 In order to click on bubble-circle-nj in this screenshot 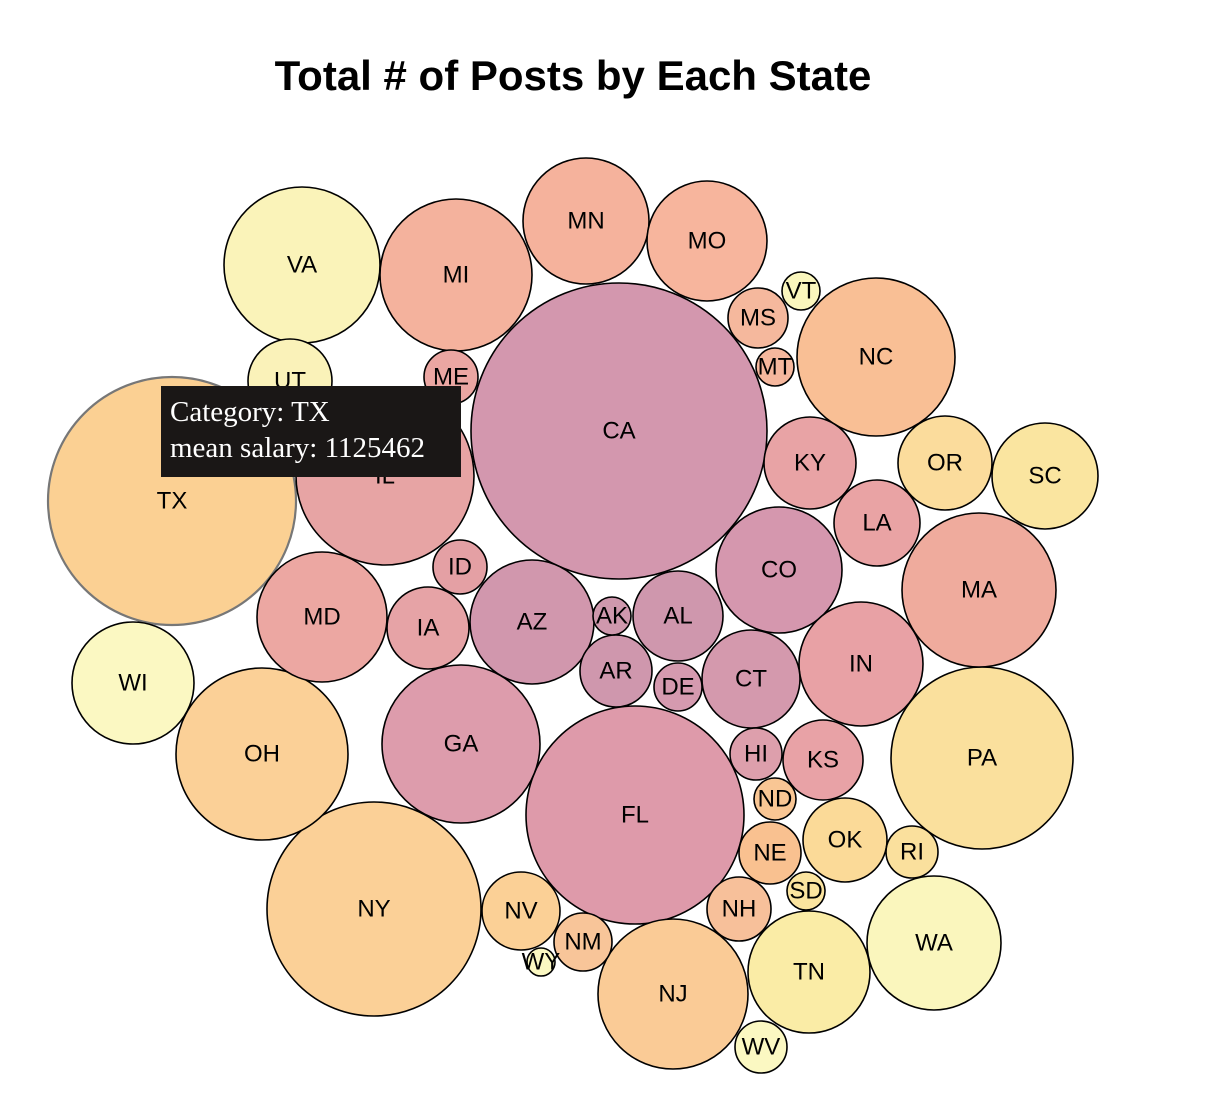, I will do `click(673, 994)`.